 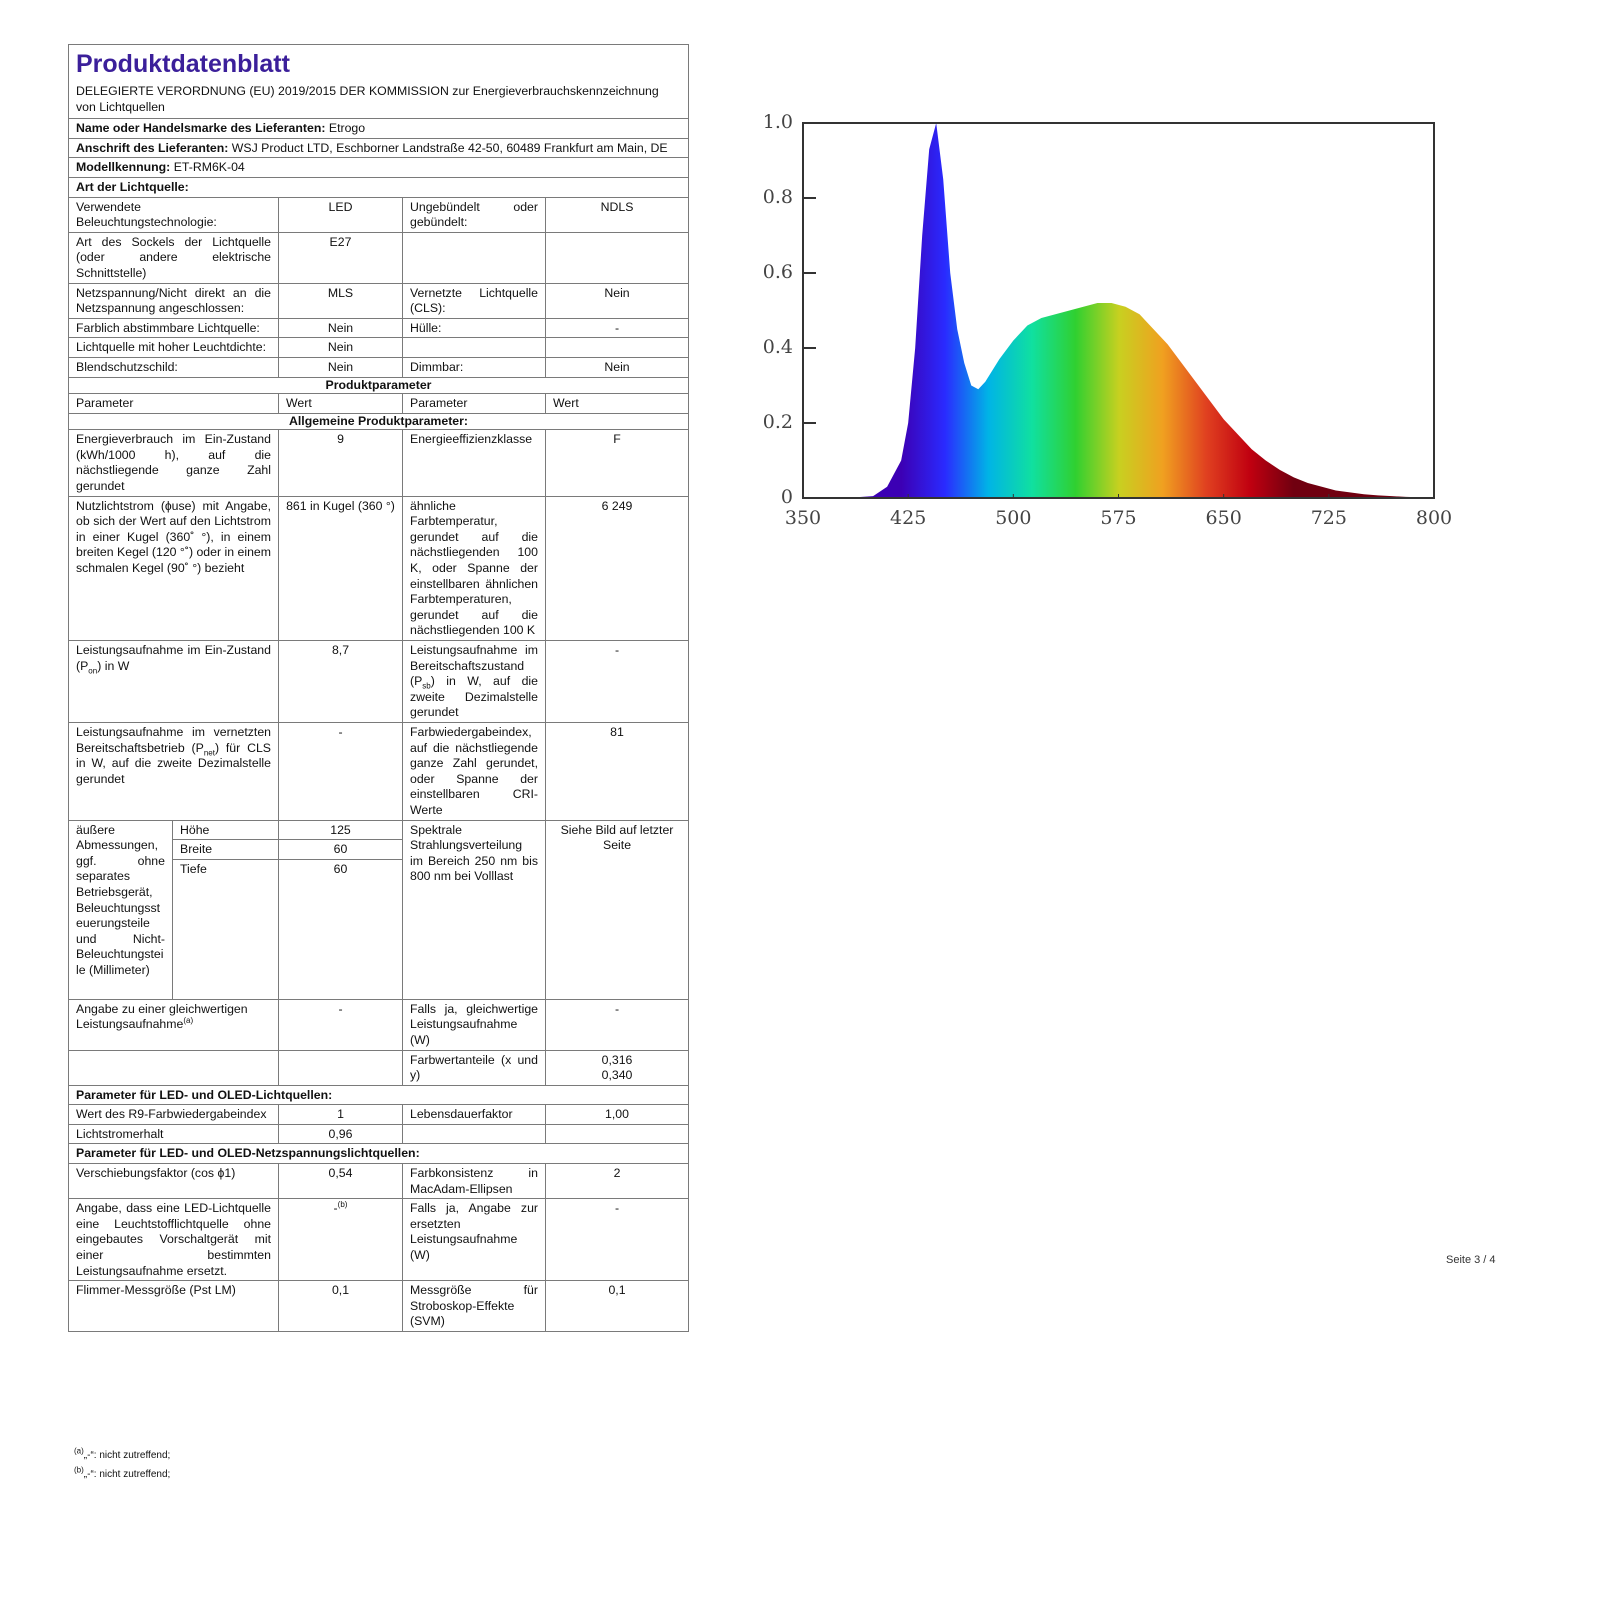 What do you see at coordinates (340, 568) in the screenshot?
I see `table-cell: 861 in Kugel (360 °)` at bounding box center [340, 568].